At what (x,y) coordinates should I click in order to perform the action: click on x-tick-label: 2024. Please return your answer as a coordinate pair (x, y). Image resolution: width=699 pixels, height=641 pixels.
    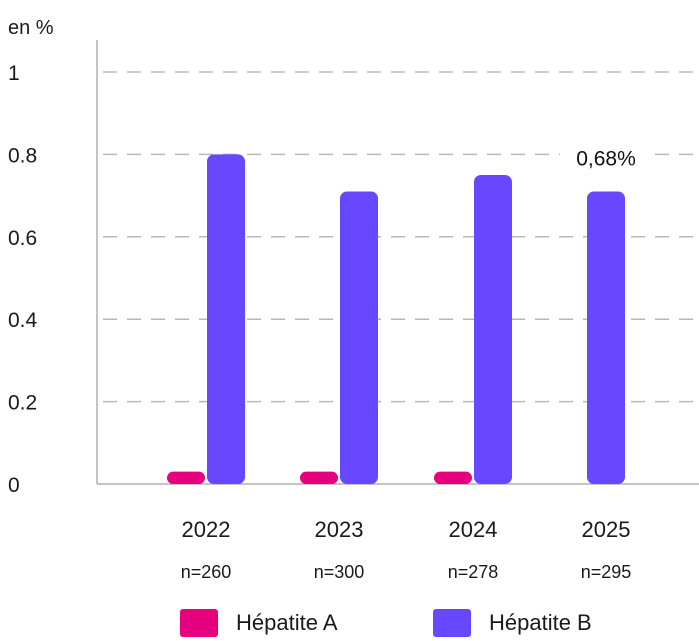
    Looking at the image, I should click on (473, 529).